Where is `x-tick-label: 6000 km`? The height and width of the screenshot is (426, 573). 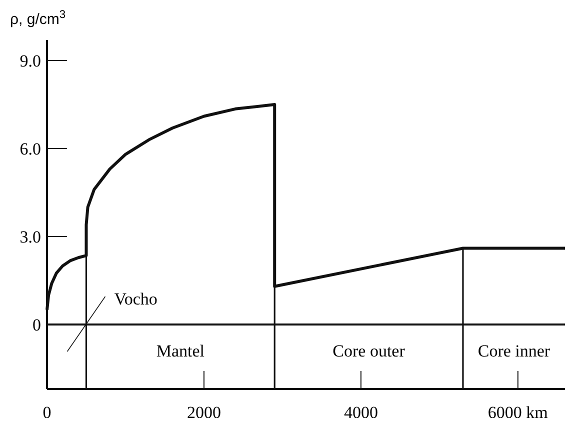 x-tick-label: 6000 km is located at coordinates (518, 412).